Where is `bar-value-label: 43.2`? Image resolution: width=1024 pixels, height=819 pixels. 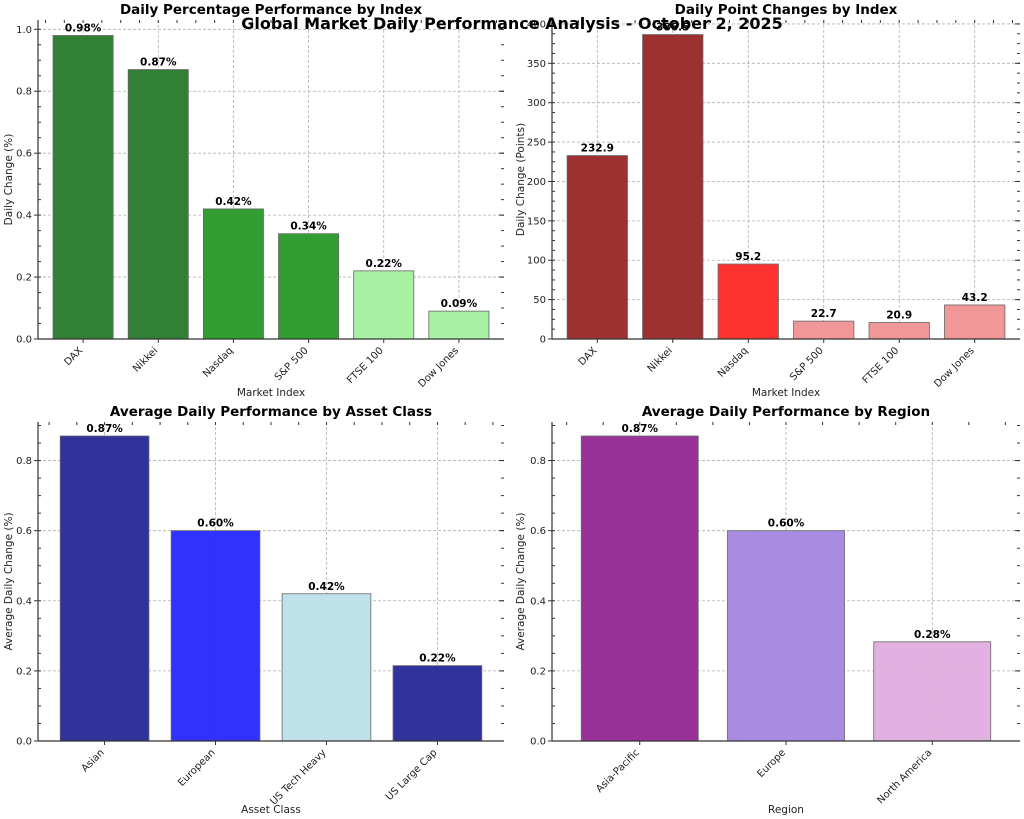
bar-value-label: 43.2 is located at coordinates (975, 298).